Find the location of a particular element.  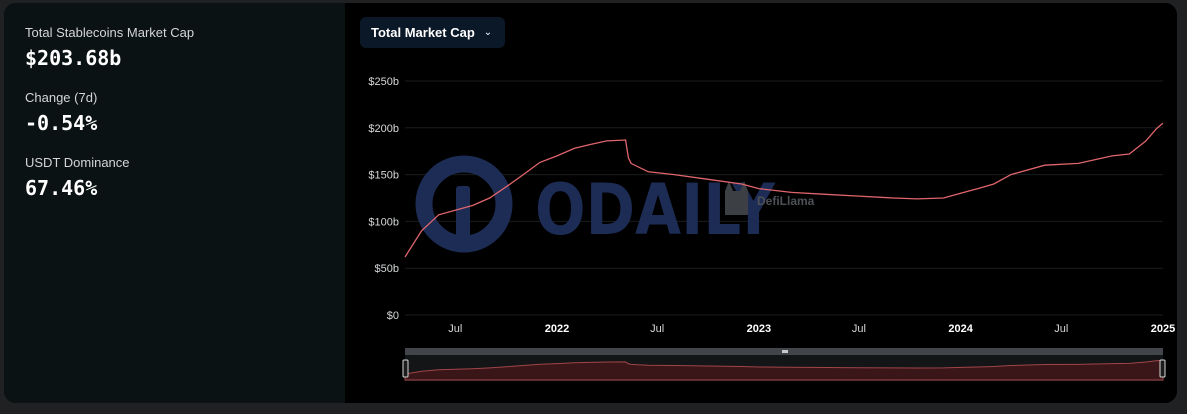

x-tick-label: 2024 is located at coordinates (960, 329).